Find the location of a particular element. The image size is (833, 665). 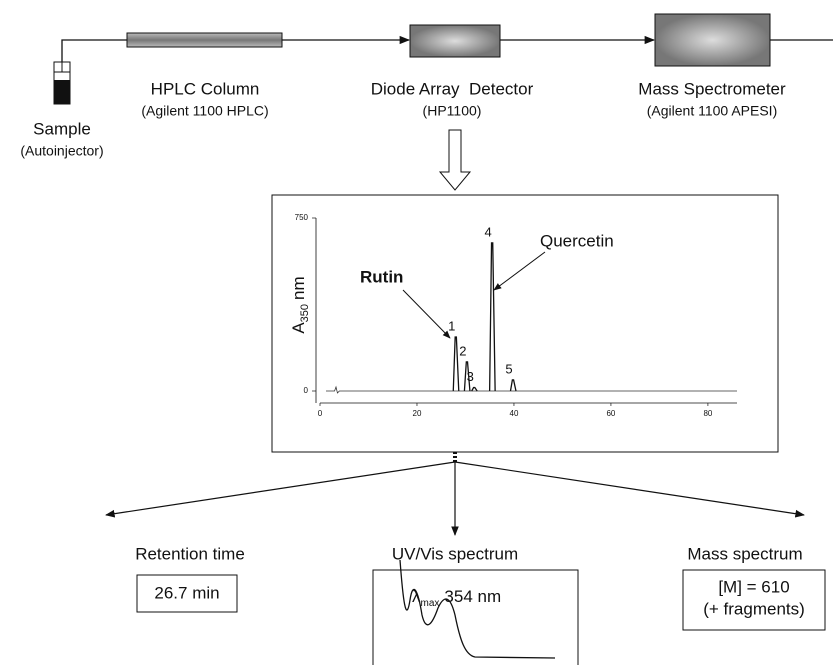

mass-value: (+ fragments) is located at coordinates (754, 608).